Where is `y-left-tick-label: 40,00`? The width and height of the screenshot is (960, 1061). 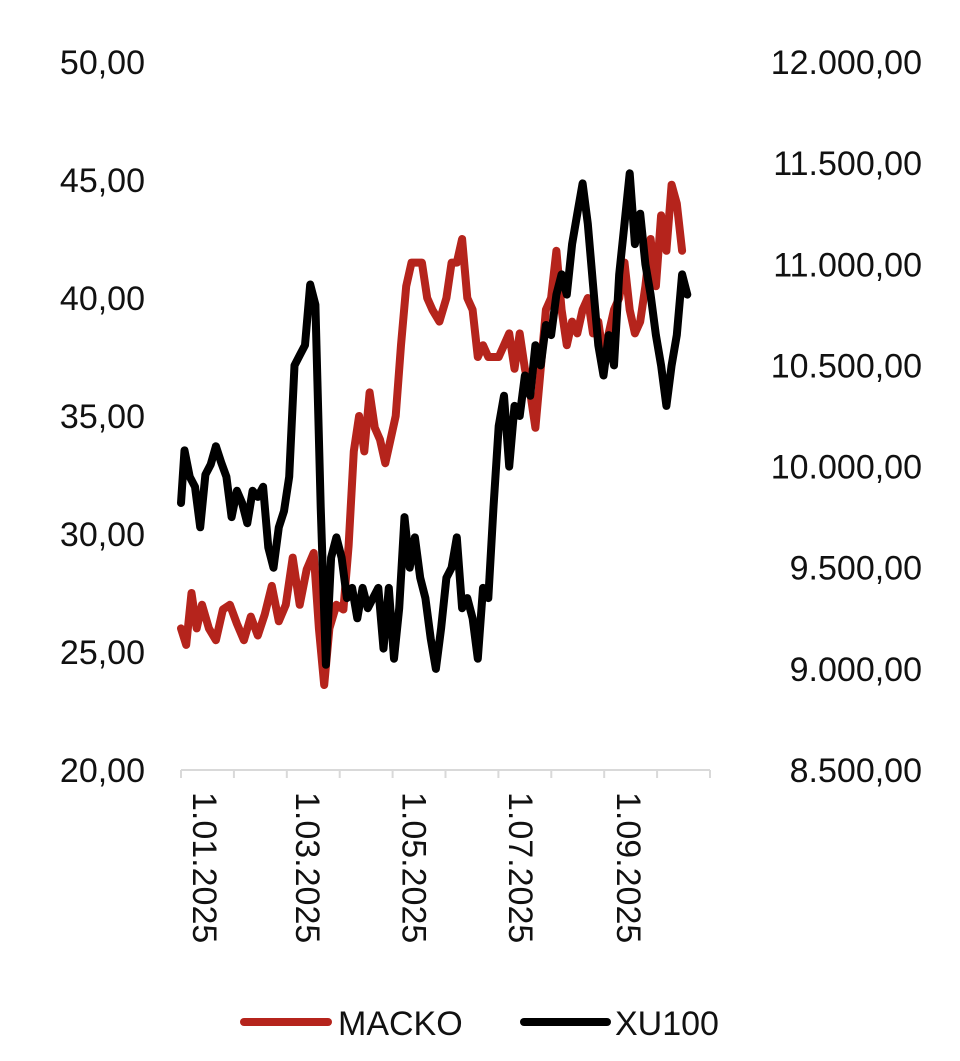 y-left-tick-label: 40,00 is located at coordinates (102, 299).